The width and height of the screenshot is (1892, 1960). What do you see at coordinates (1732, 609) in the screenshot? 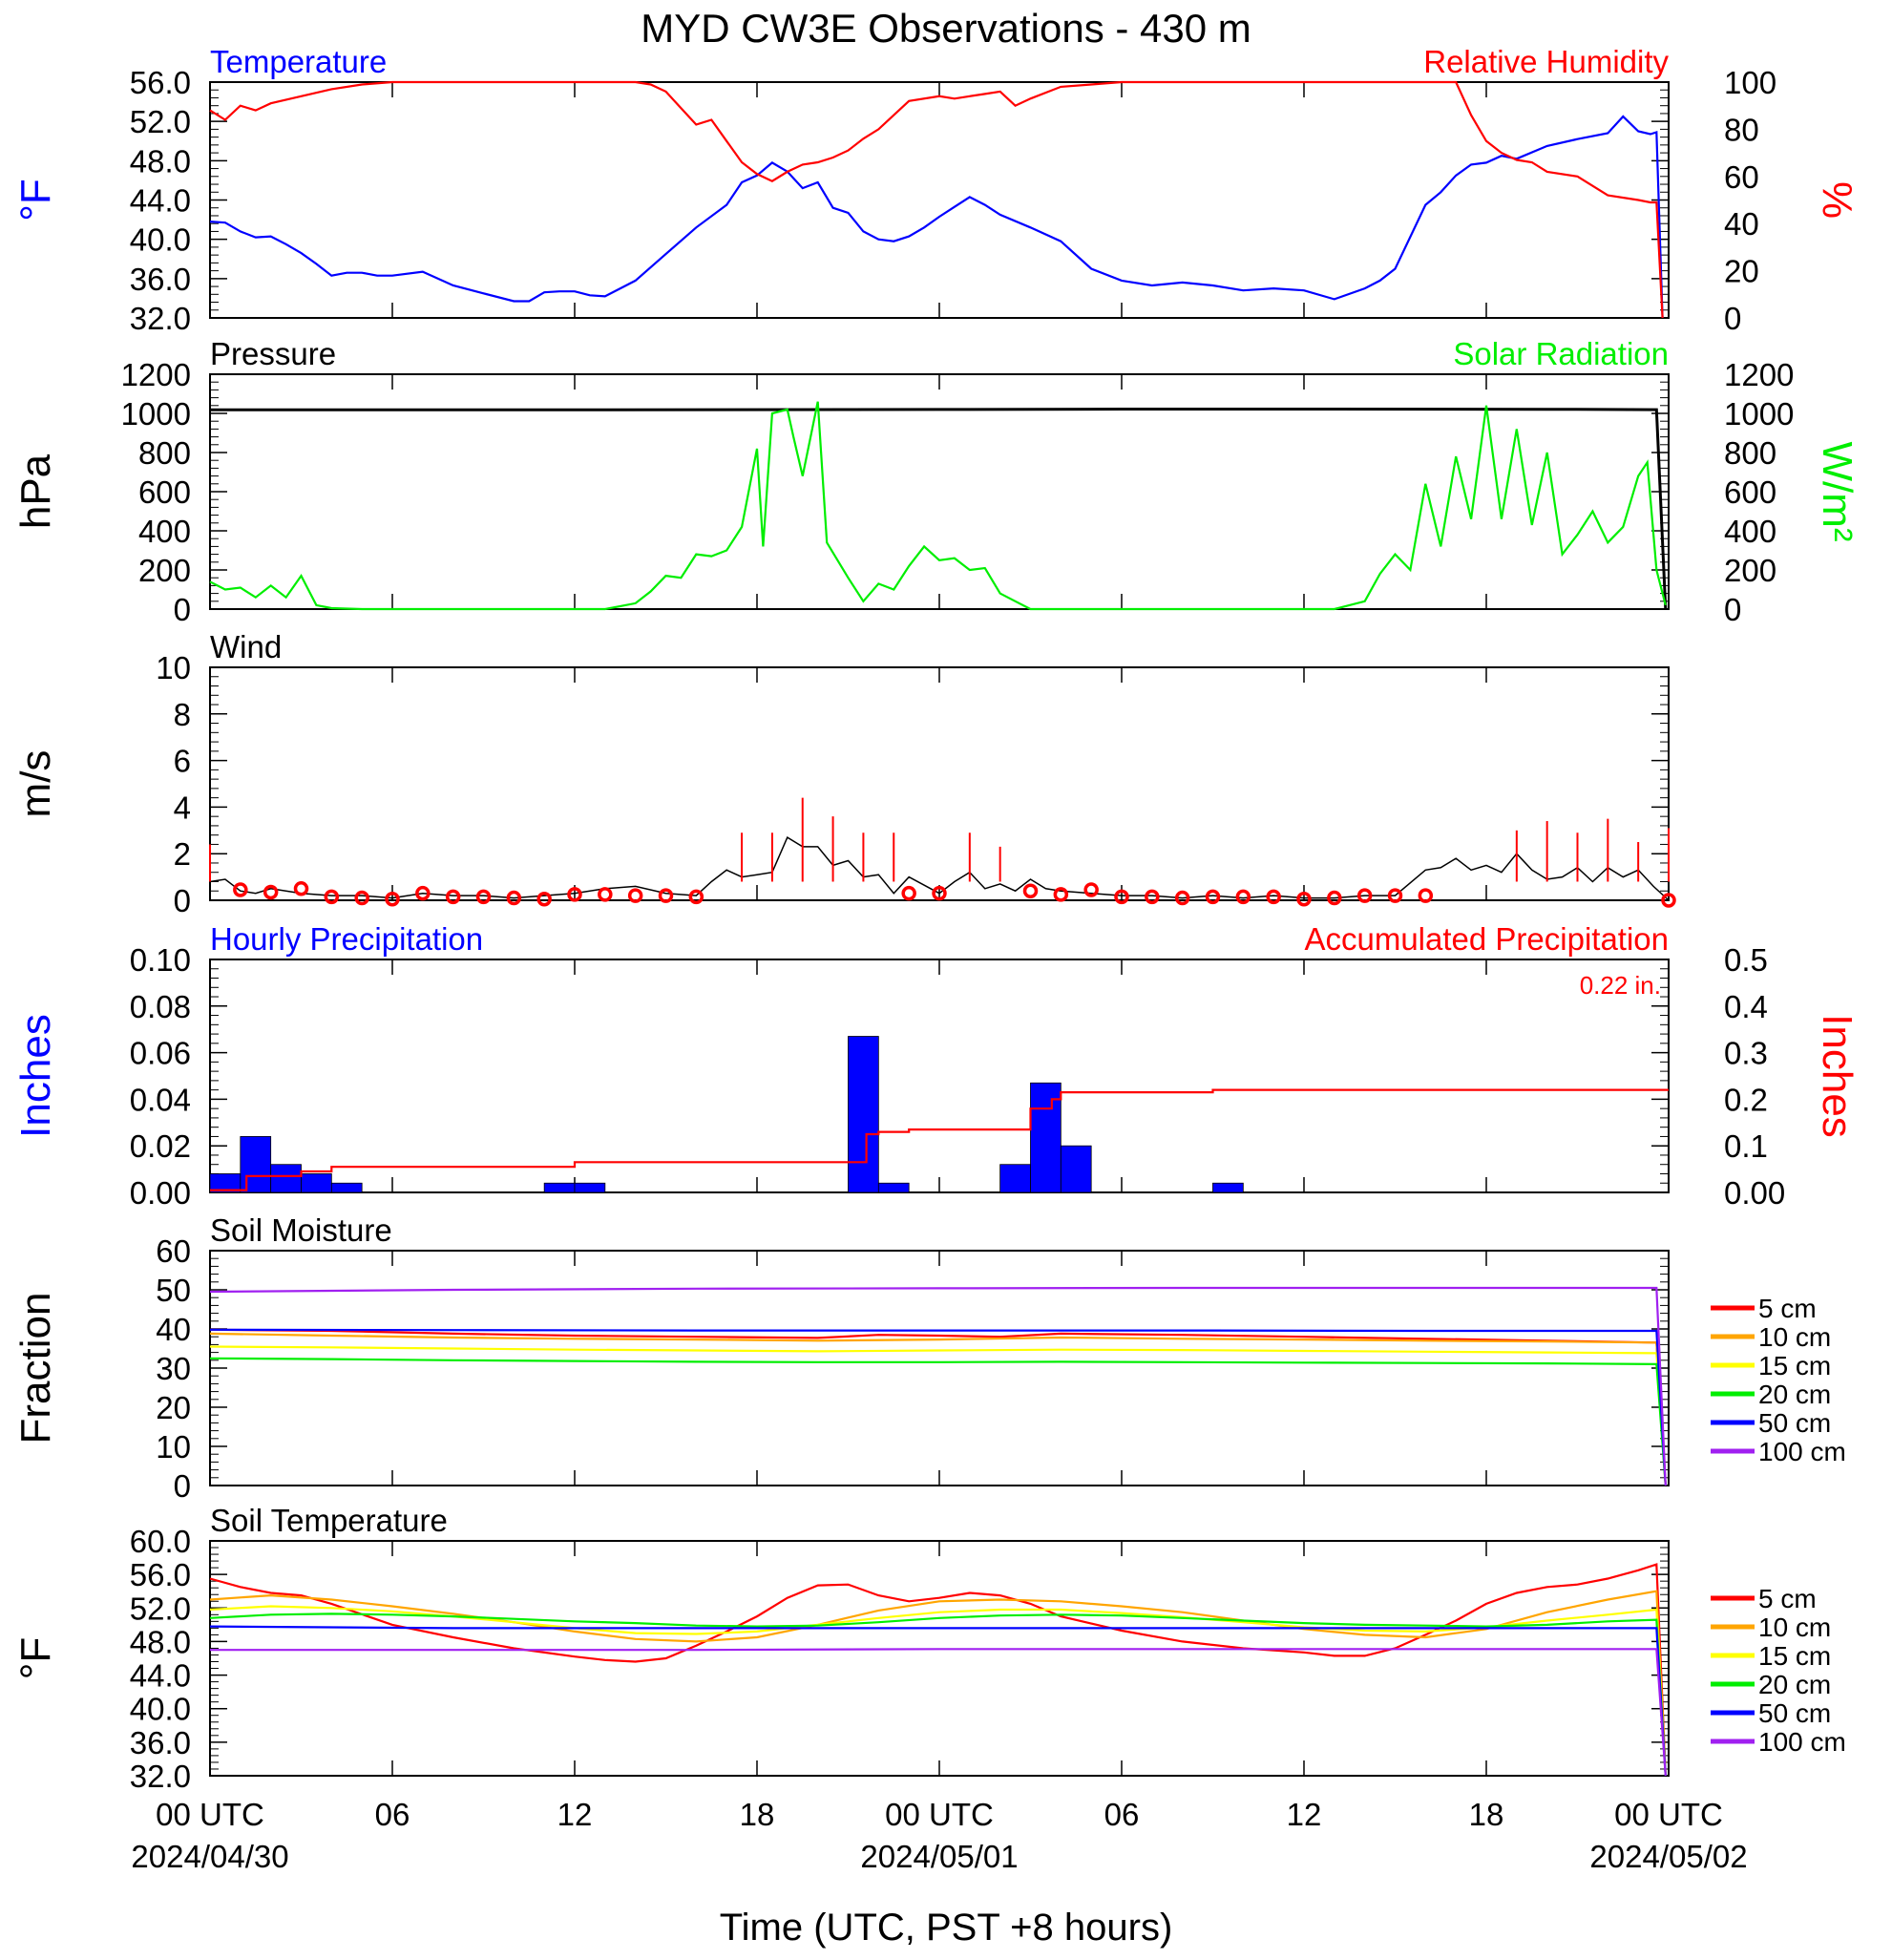
I see `right-tick-label: 0` at bounding box center [1732, 609].